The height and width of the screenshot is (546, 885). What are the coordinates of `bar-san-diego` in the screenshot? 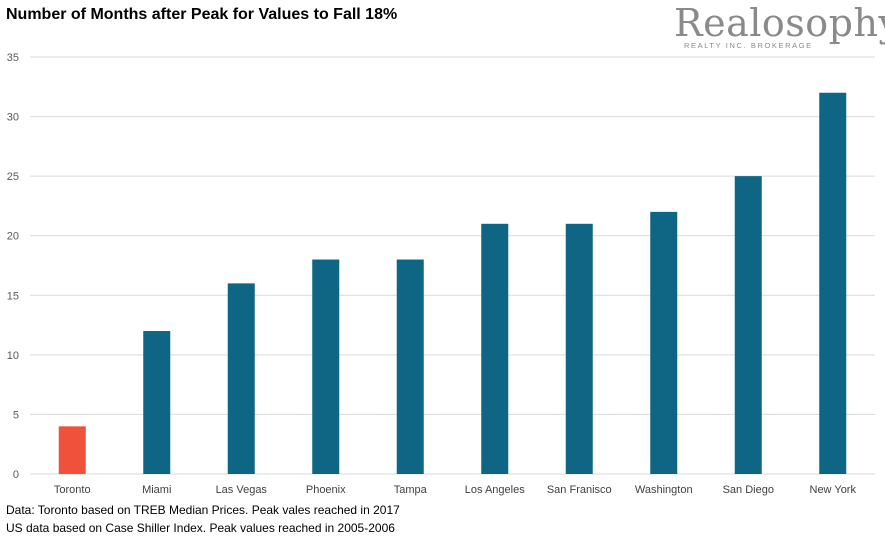 It's located at (748, 325).